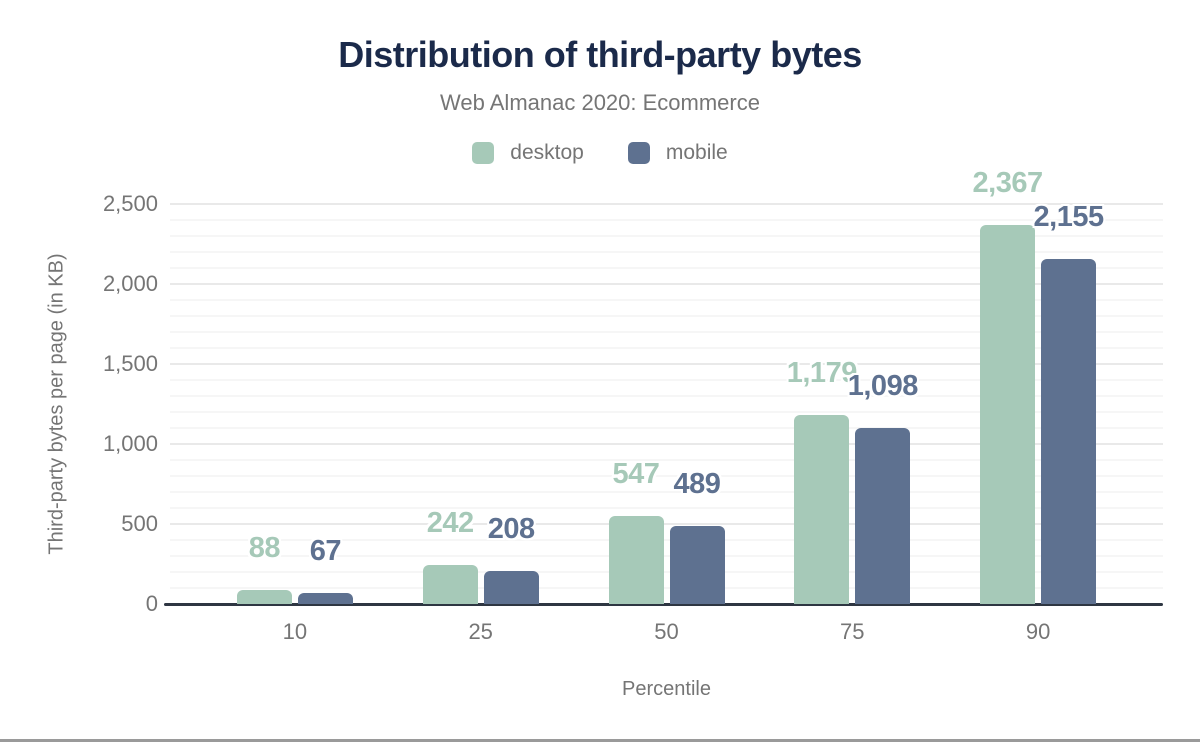  I want to click on y-tick-label: 1,000, so click(130, 443).